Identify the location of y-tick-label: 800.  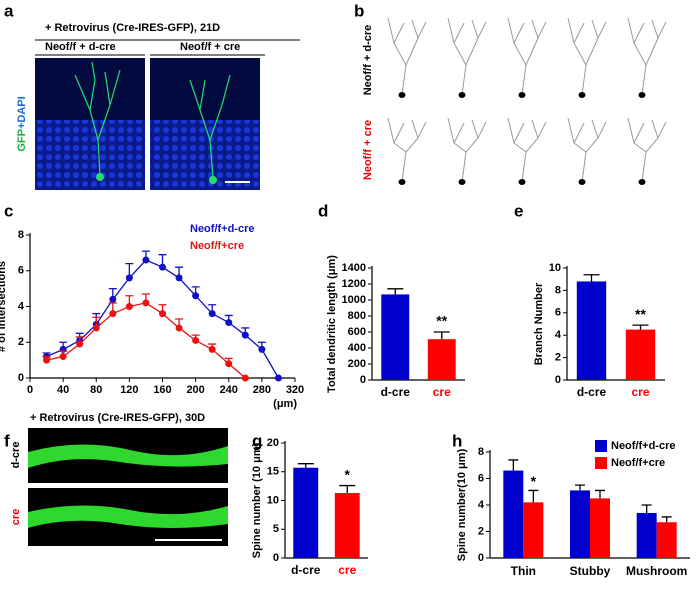
(357, 316).